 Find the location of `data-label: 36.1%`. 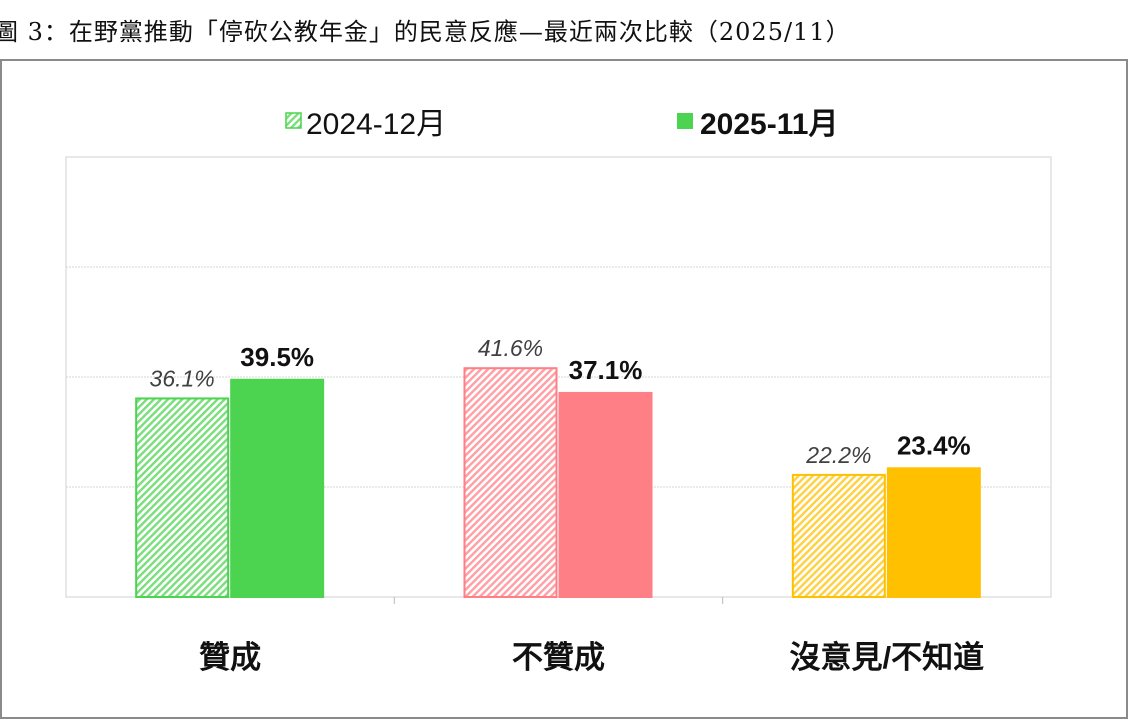

data-label: 36.1% is located at coordinates (182, 378).